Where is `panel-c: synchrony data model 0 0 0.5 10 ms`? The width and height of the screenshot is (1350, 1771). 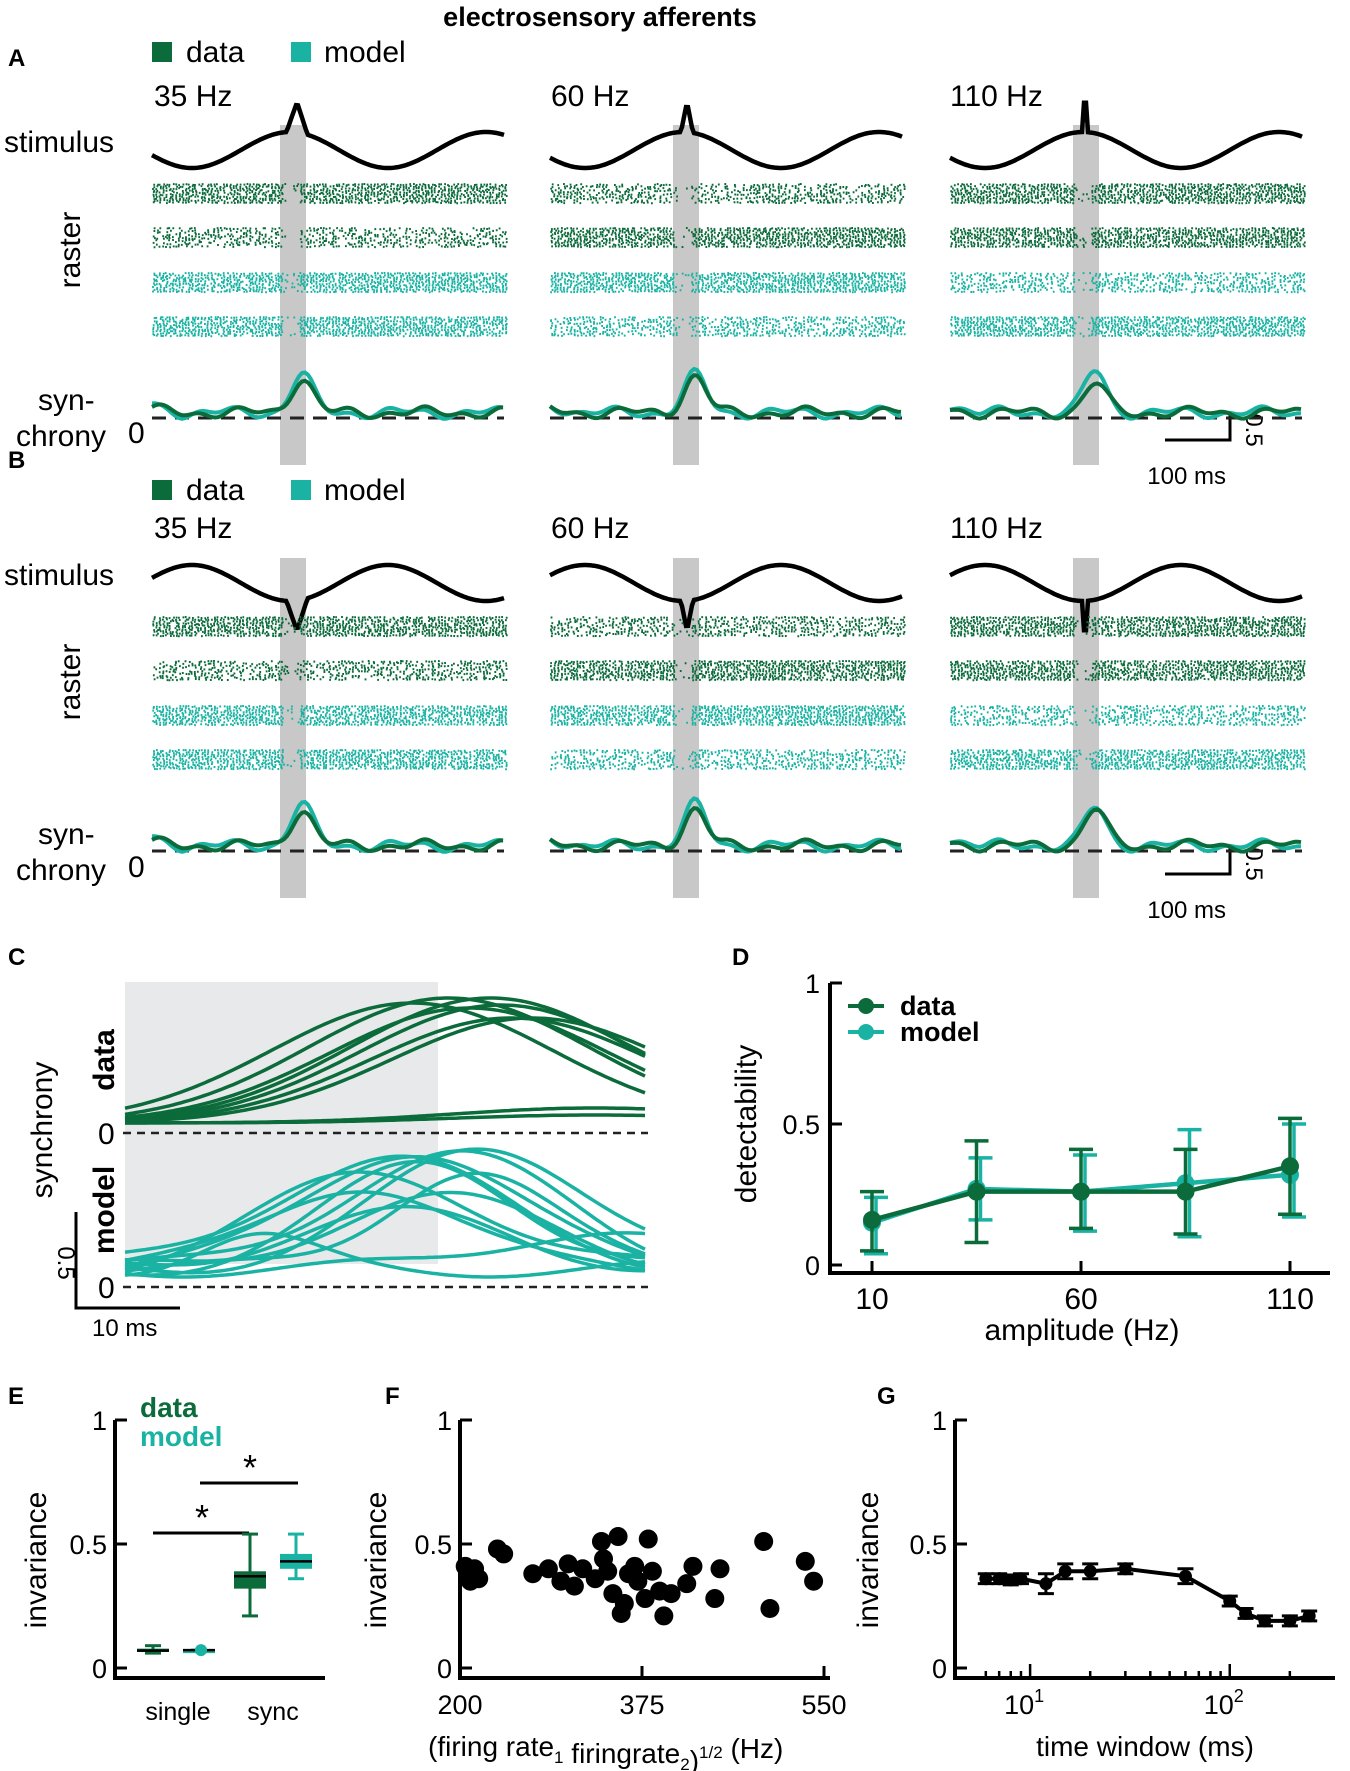
panel-c: synchrony data model 0 0 0.5 10 ms is located at coordinates (337, 1162).